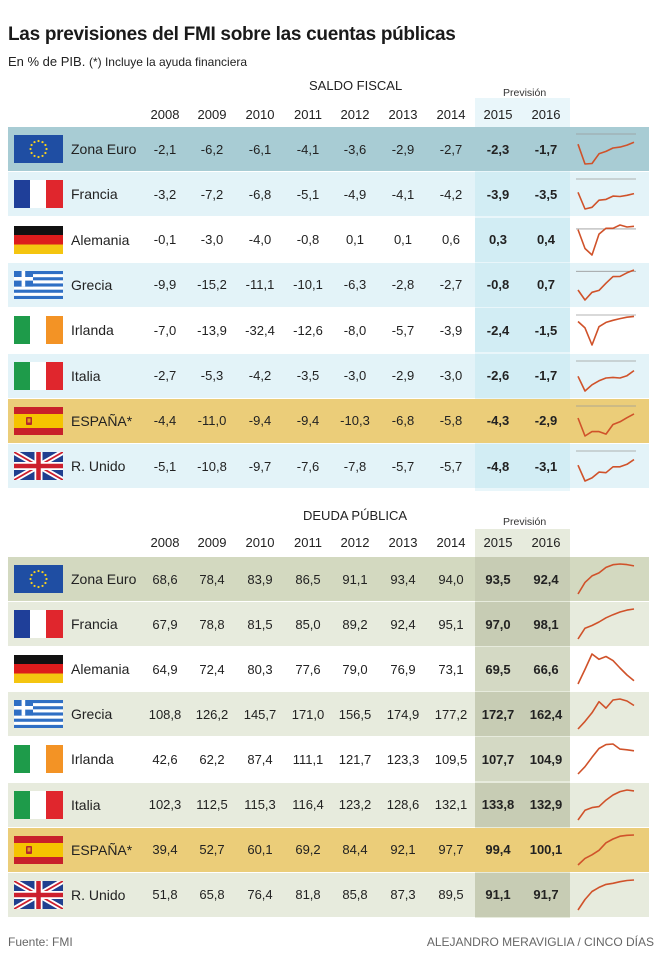 This screenshot has height=970, width=664. What do you see at coordinates (355, 421) in the screenshot?
I see `value-cell: -10,3` at bounding box center [355, 421].